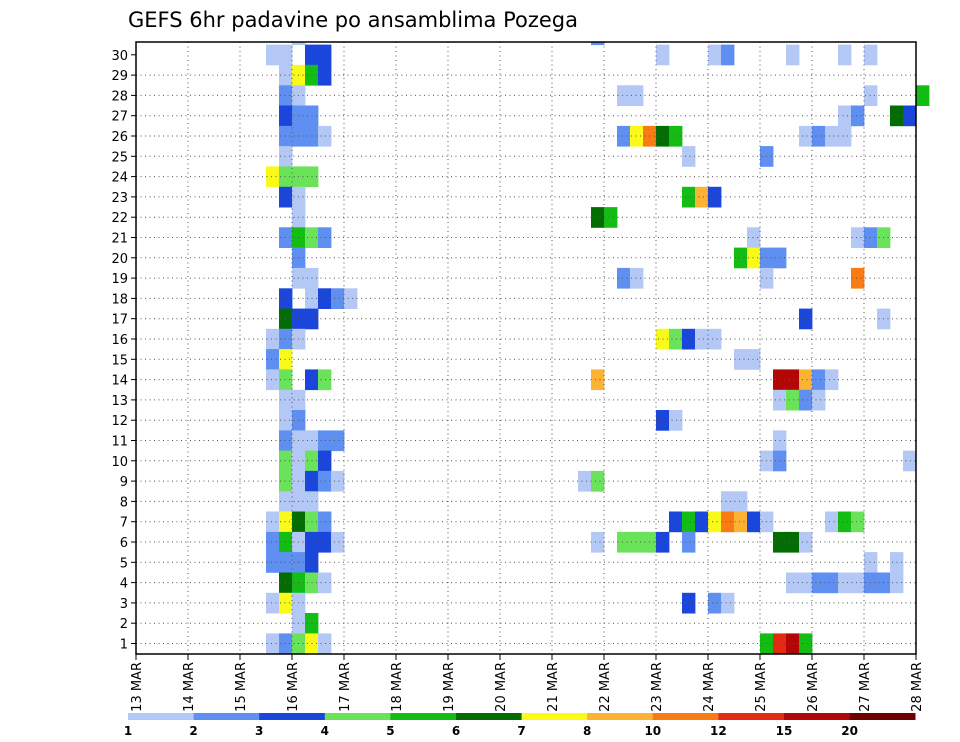 Image resolution: width=960 pixels, height=742 pixels. Describe the element at coordinates (124, 523) in the screenshot. I see `y-tick-label: 7` at that location.